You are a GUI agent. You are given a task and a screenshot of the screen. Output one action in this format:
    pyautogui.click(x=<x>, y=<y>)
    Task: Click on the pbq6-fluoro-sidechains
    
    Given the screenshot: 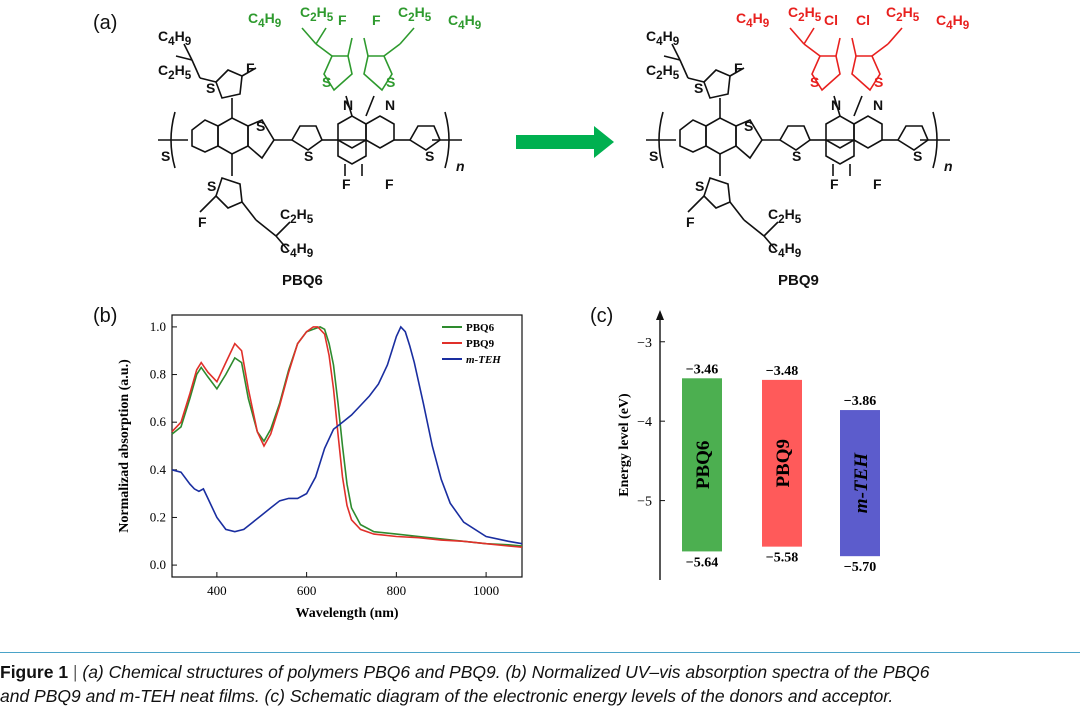 What is the action you would take?
    pyautogui.click(x=358, y=59)
    